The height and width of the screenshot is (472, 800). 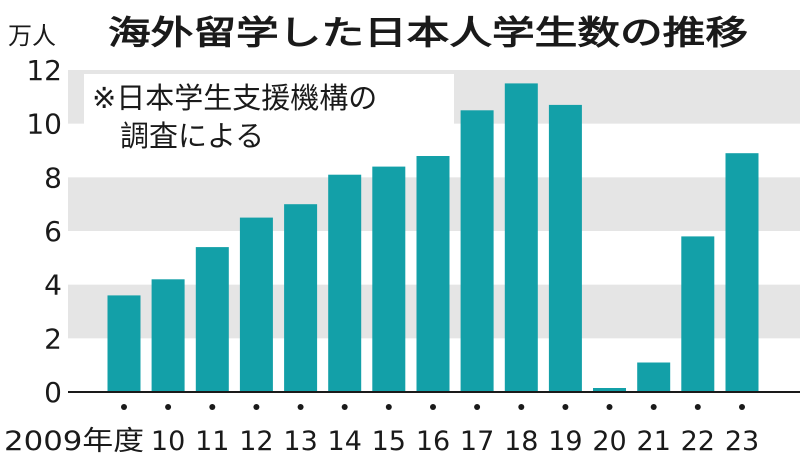 I want to click on x-tick-label-2009年度: 2009年度, so click(x=74, y=441).